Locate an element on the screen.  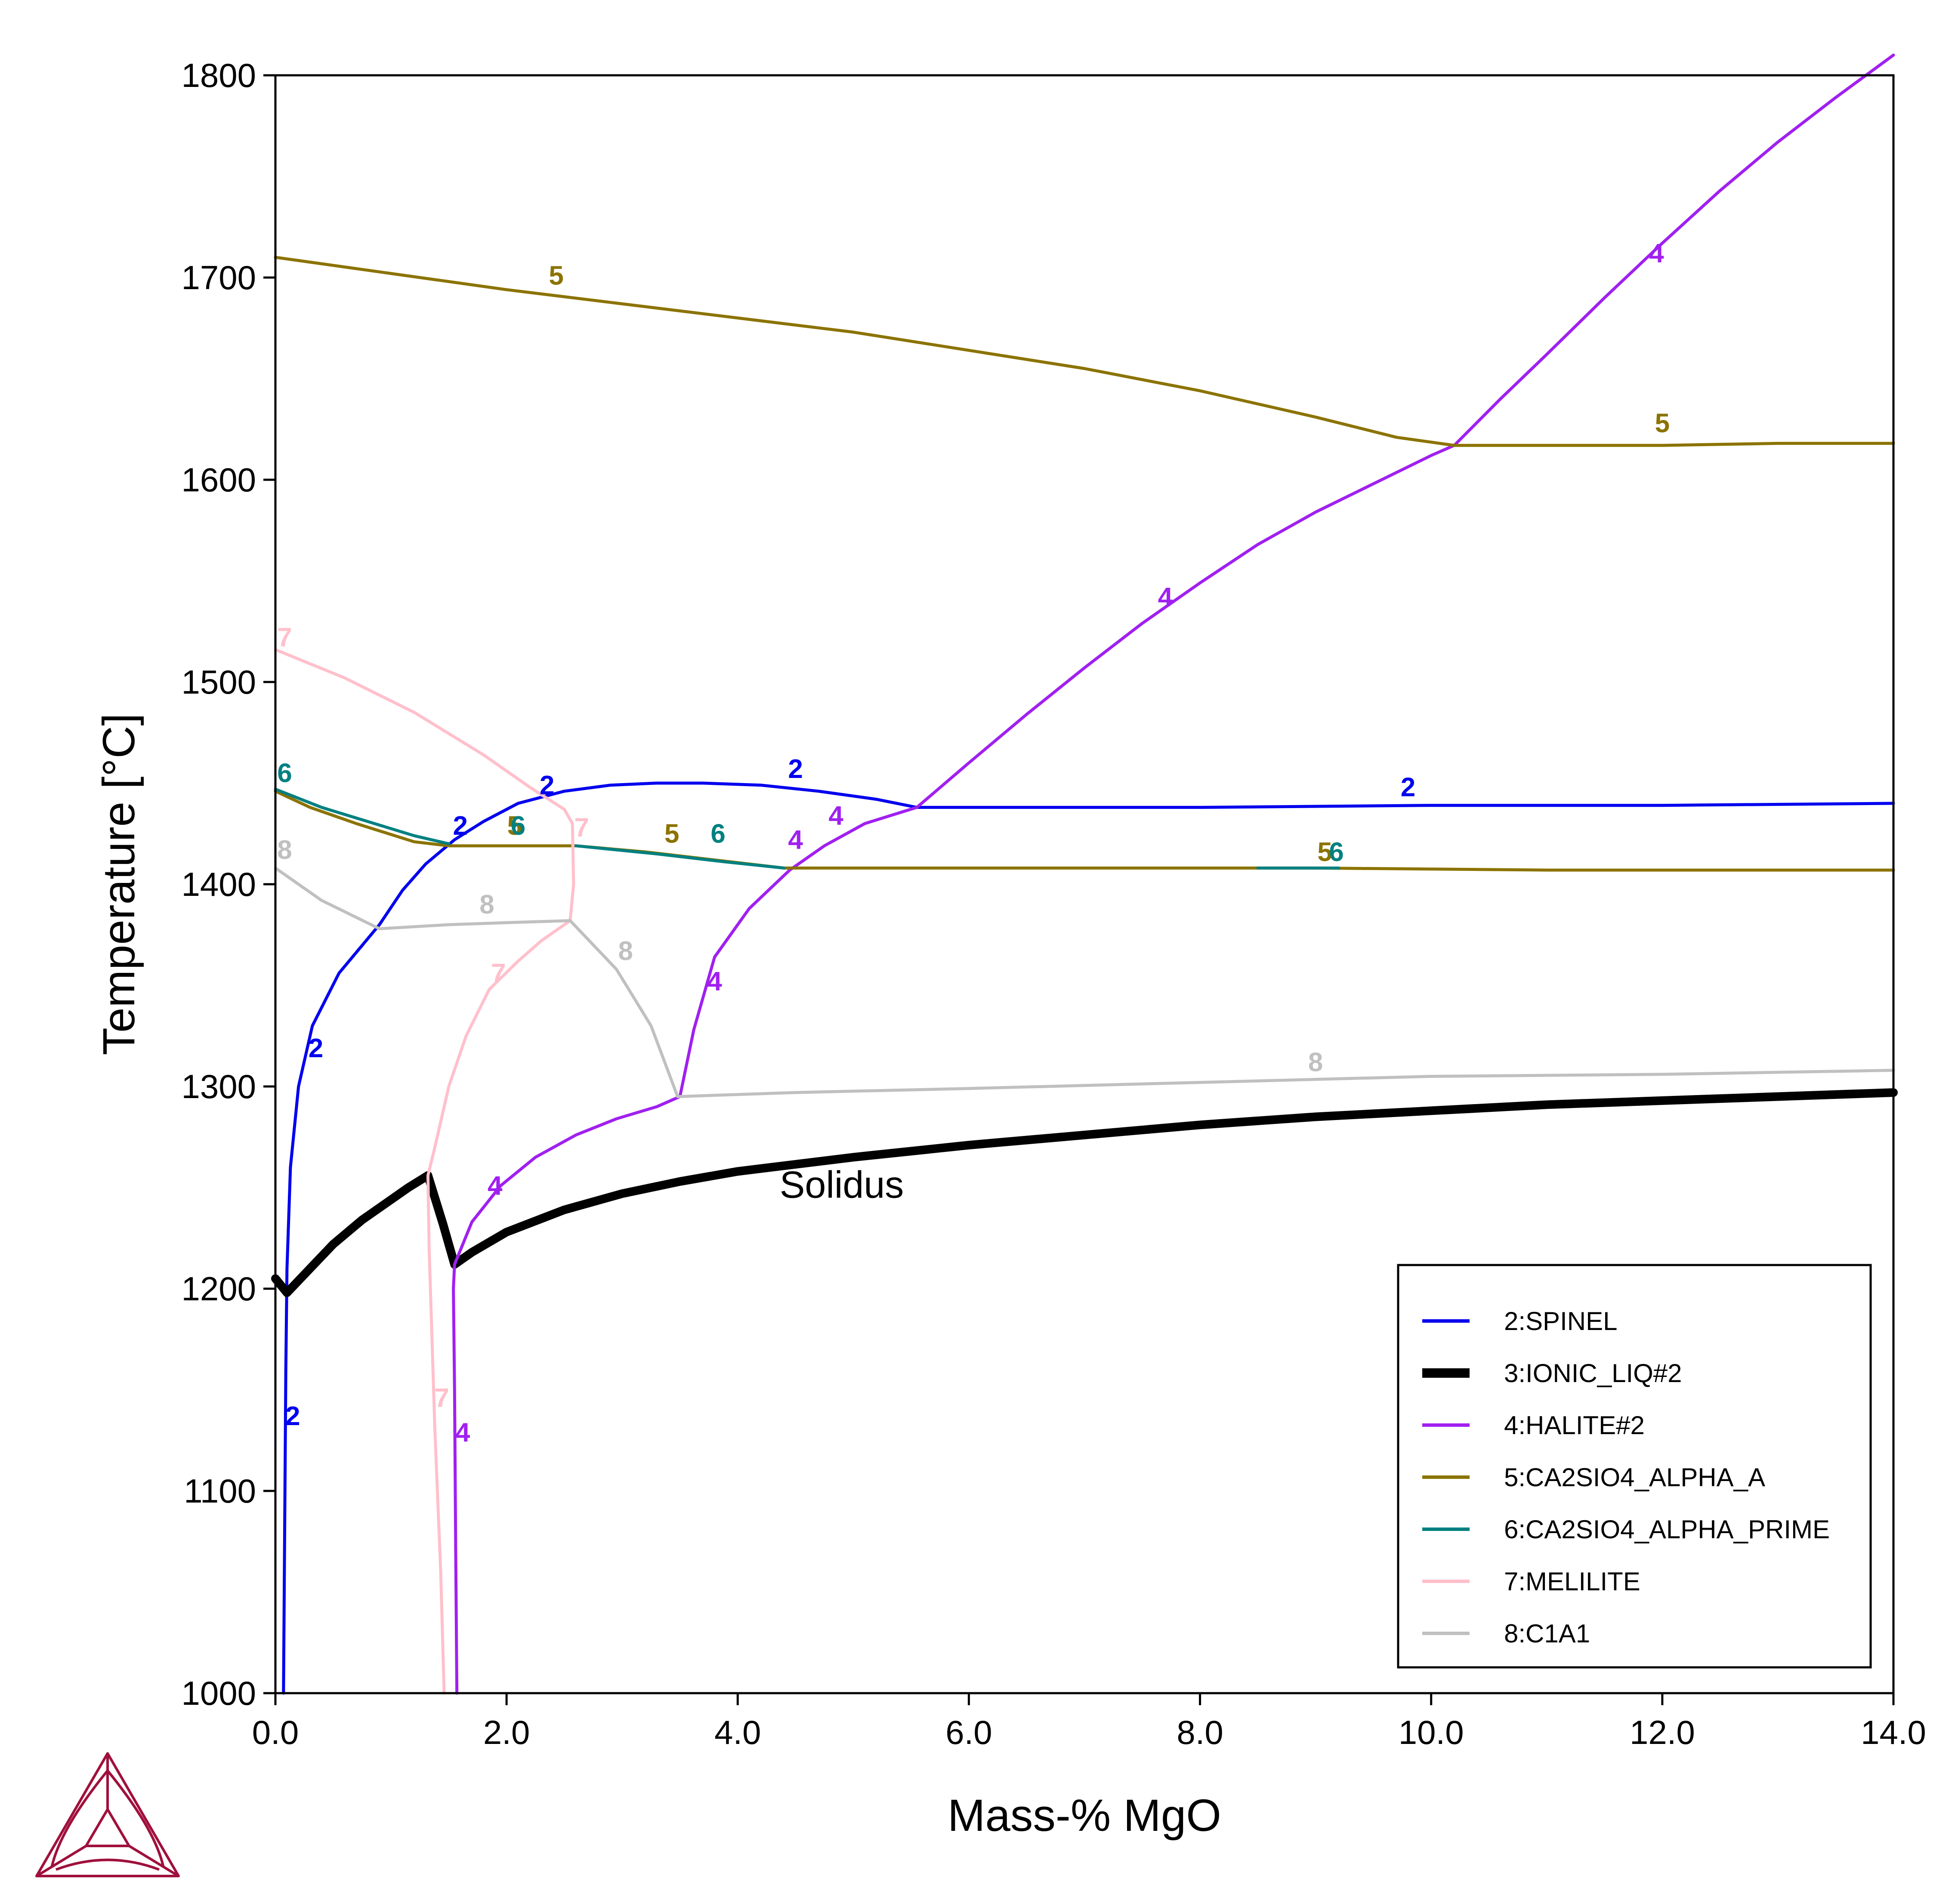
x-tick-label: 6.0 is located at coordinates (968, 1732).